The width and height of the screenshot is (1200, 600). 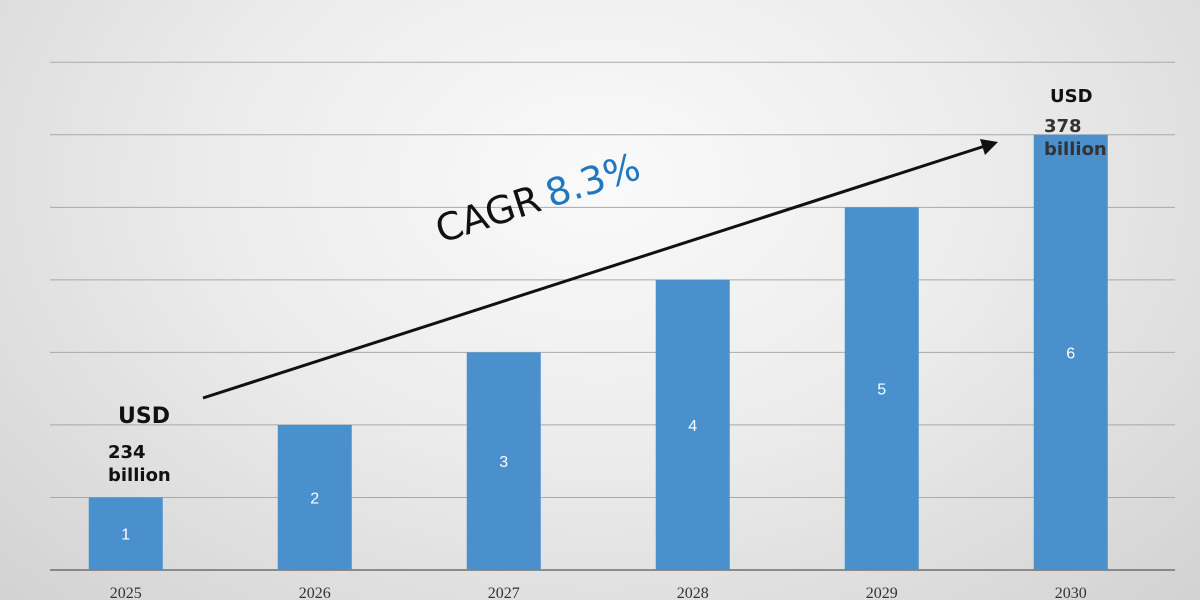 What do you see at coordinates (693, 592) in the screenshot?
I see `x-tick-2028: 2028` at bounding box center [693, 592].